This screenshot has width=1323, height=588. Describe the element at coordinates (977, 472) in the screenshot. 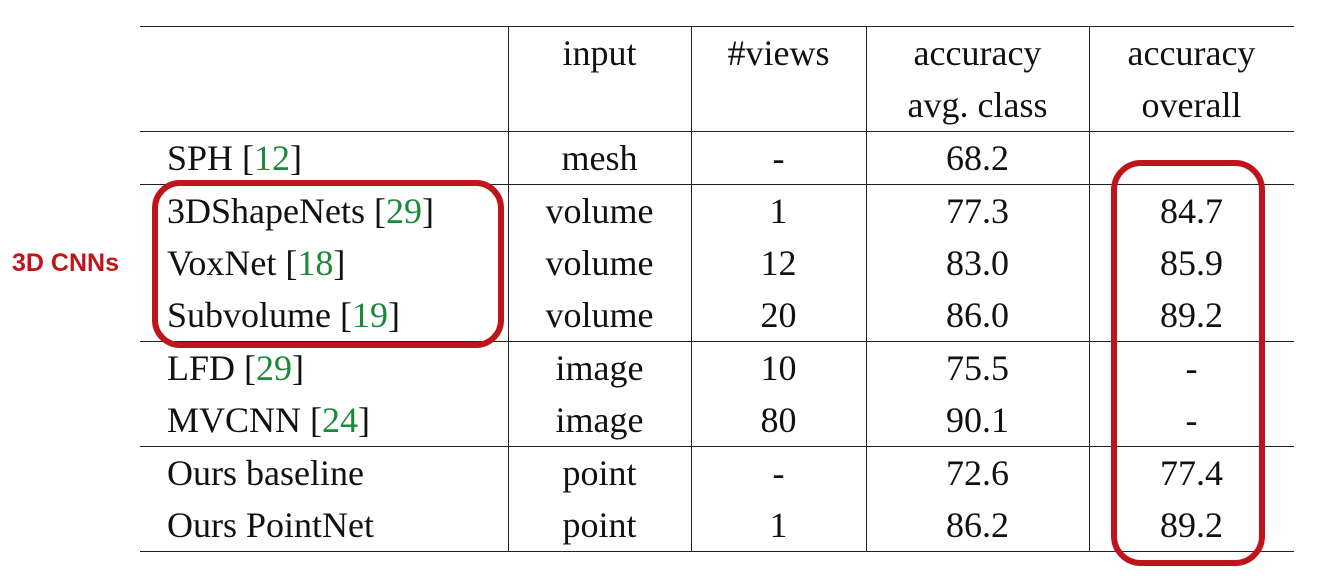

I see `cell-accuracy-avg-class: 72.6` at that location.